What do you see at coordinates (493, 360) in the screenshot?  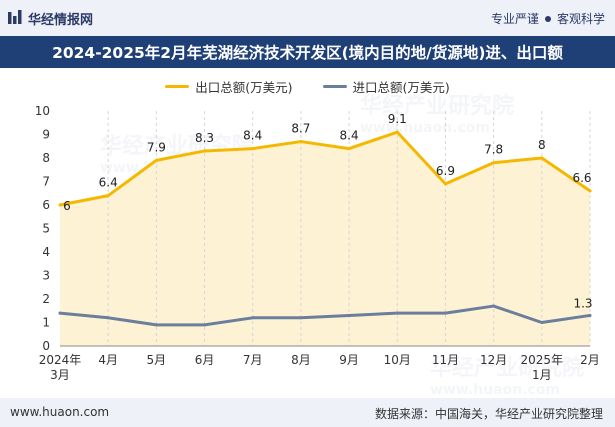 I see `x-tick-label-9: 12月` at bounding box center [493, 360].